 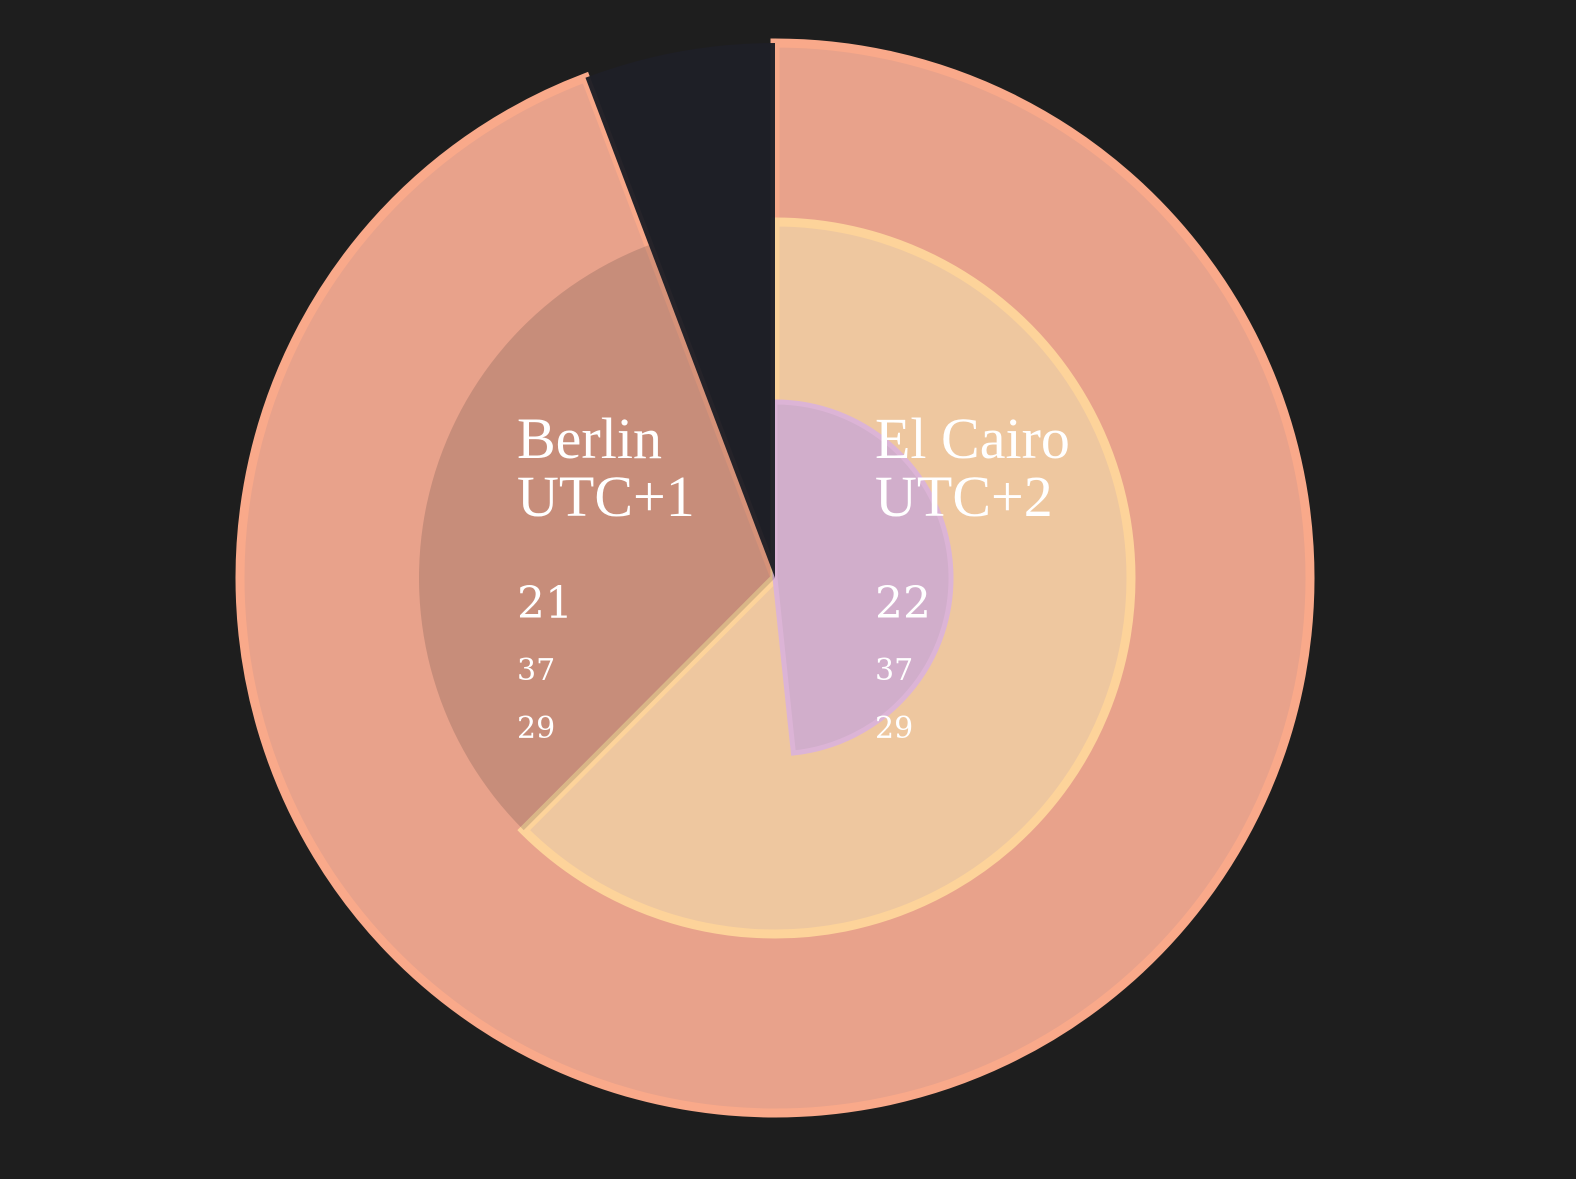 What do you see at coordinates (680, 310) in the screenshot?
I see `night-wedge` at bounding box center [680, 310].